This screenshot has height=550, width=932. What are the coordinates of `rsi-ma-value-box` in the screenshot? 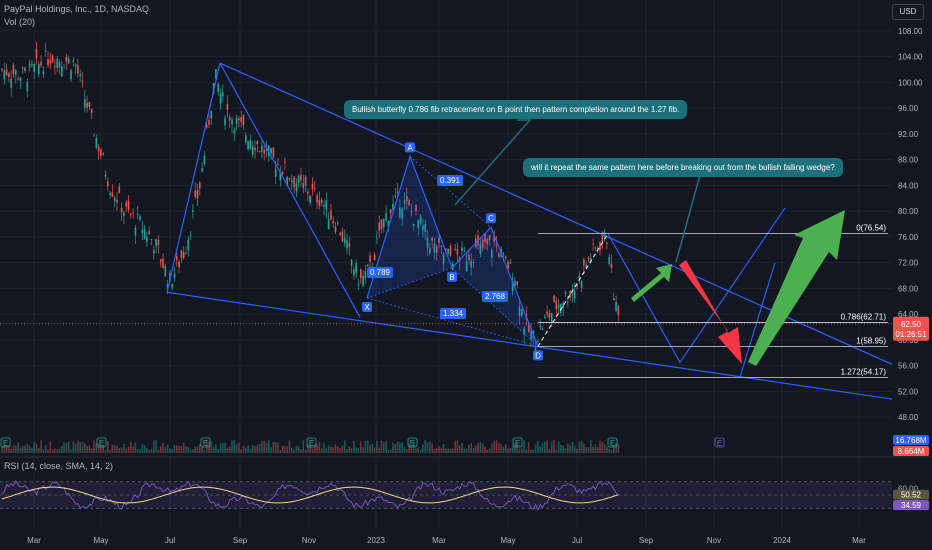 It's located at (911, 494).